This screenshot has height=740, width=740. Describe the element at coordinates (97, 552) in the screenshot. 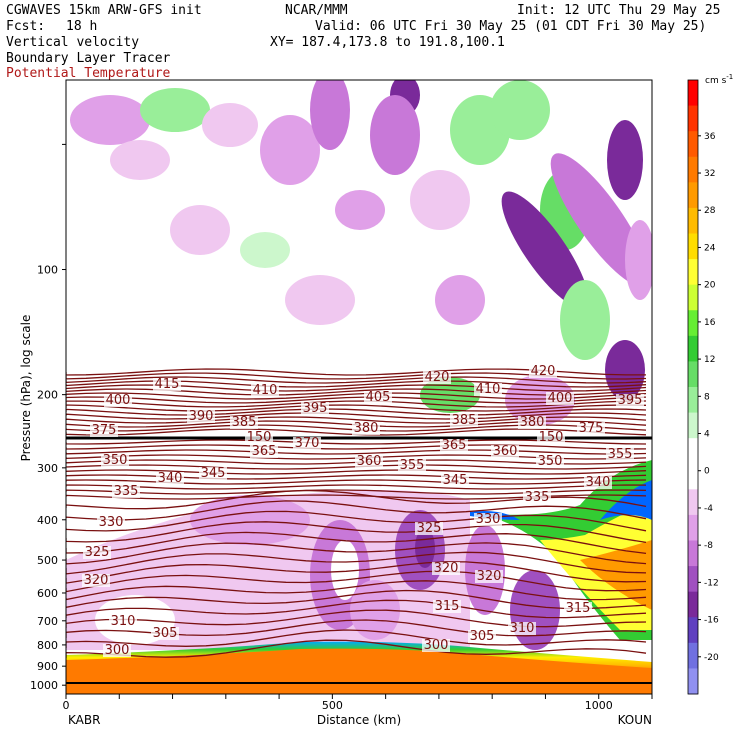

I see `theta-label: 325` at that location.